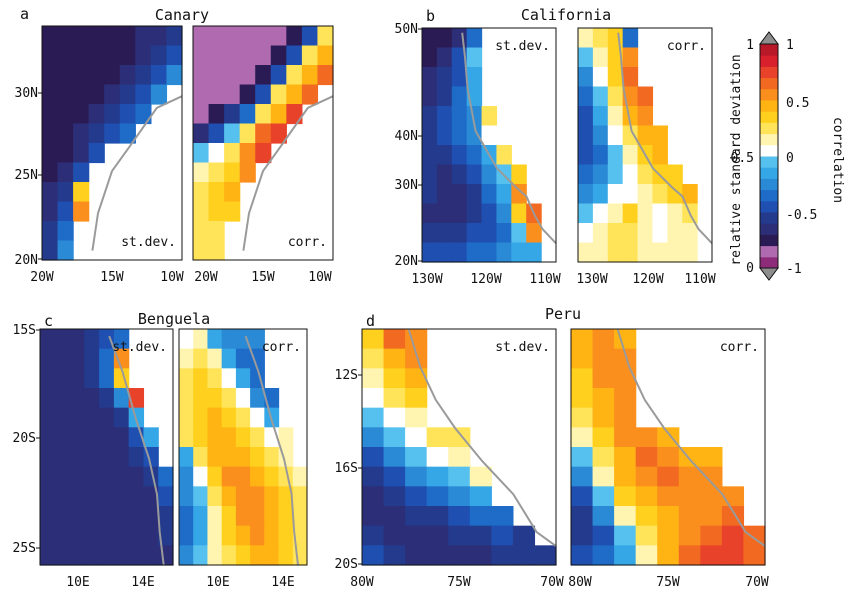  Describe the element at coordinates (563, 314) in the screenshot. I see `panel-d-title: Peru` at that location.